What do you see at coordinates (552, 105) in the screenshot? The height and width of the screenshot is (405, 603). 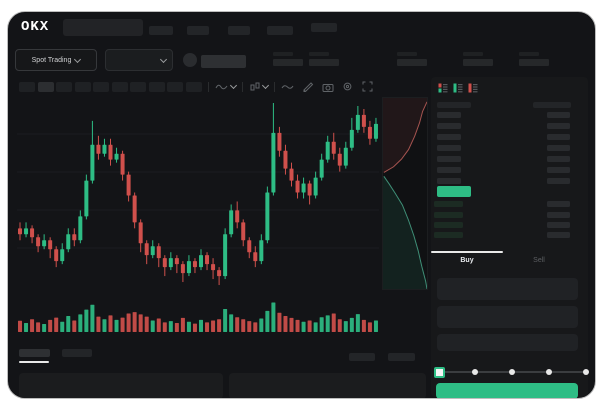 I see `orderbook-amount-header` at bounding box center [552, 105].